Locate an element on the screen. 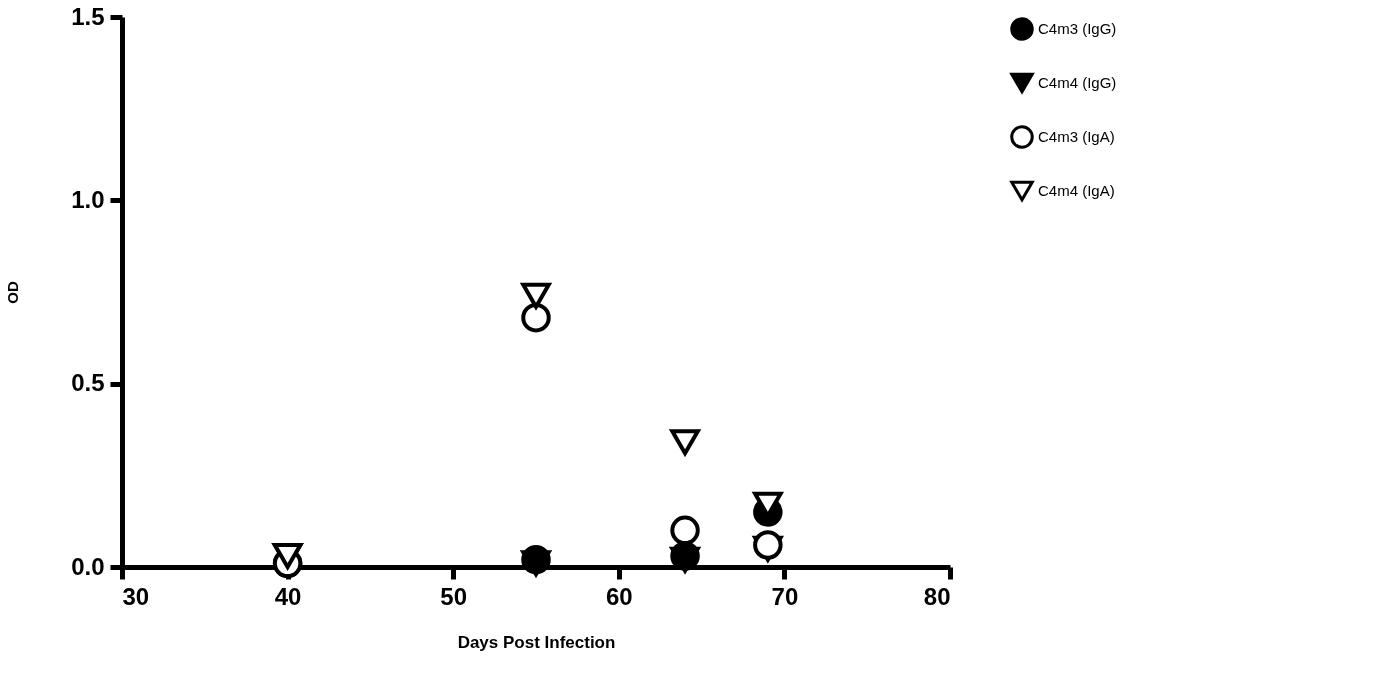  y-axis-title: OD is located at coordinates (13, 292).